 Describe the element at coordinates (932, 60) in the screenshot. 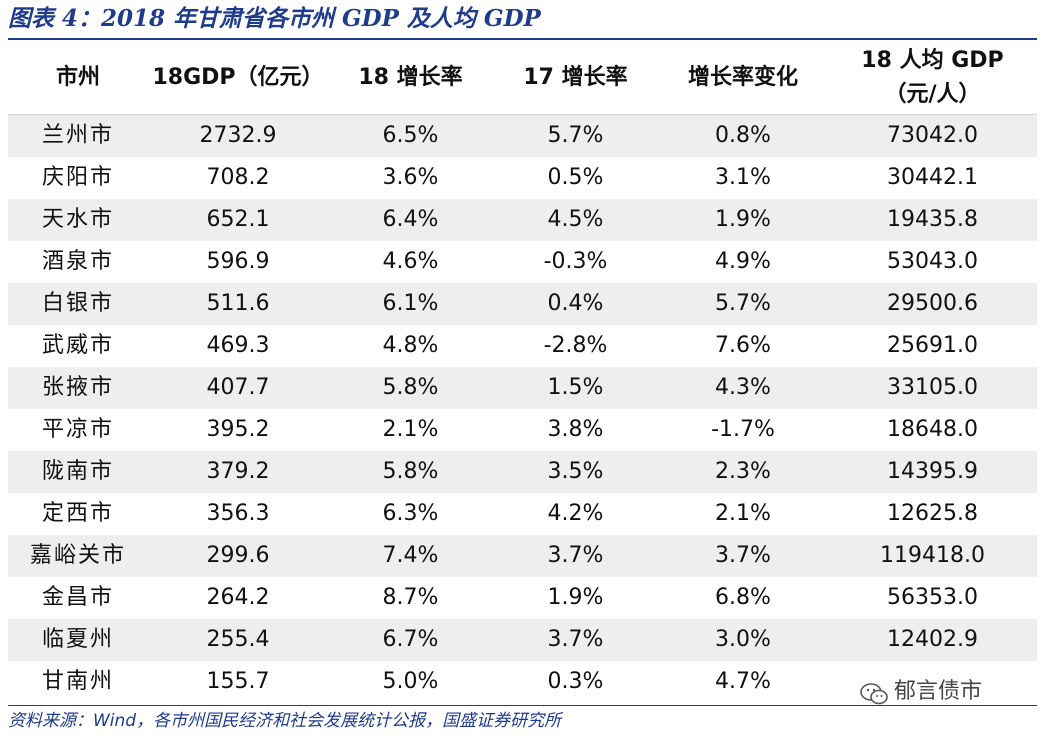

I see `header-gdp-per-capita-line1: 18 人均 GDP` at that location.